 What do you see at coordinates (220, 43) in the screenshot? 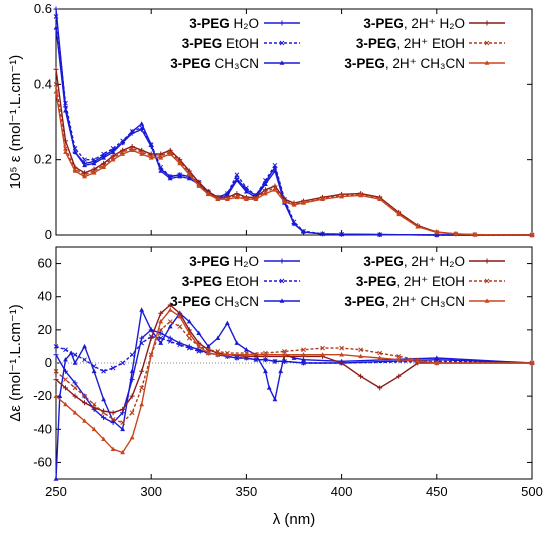
I see `legend-label: 3-PEG EtOH` at bounding box center [220, 43].